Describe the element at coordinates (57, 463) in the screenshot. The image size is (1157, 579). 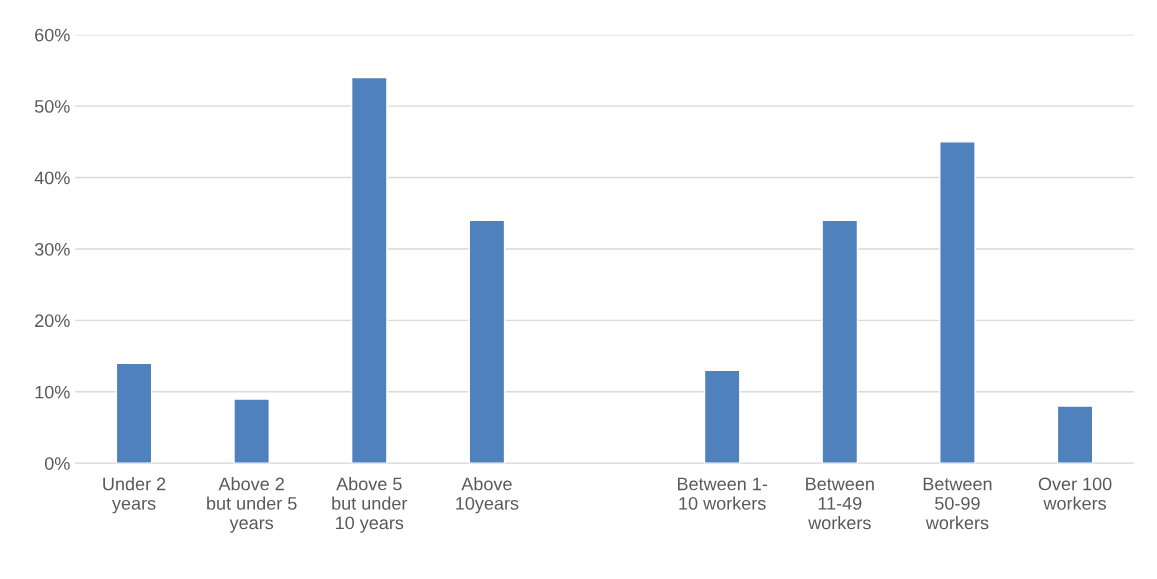
I see `y-tick-label: 0%` at that location.